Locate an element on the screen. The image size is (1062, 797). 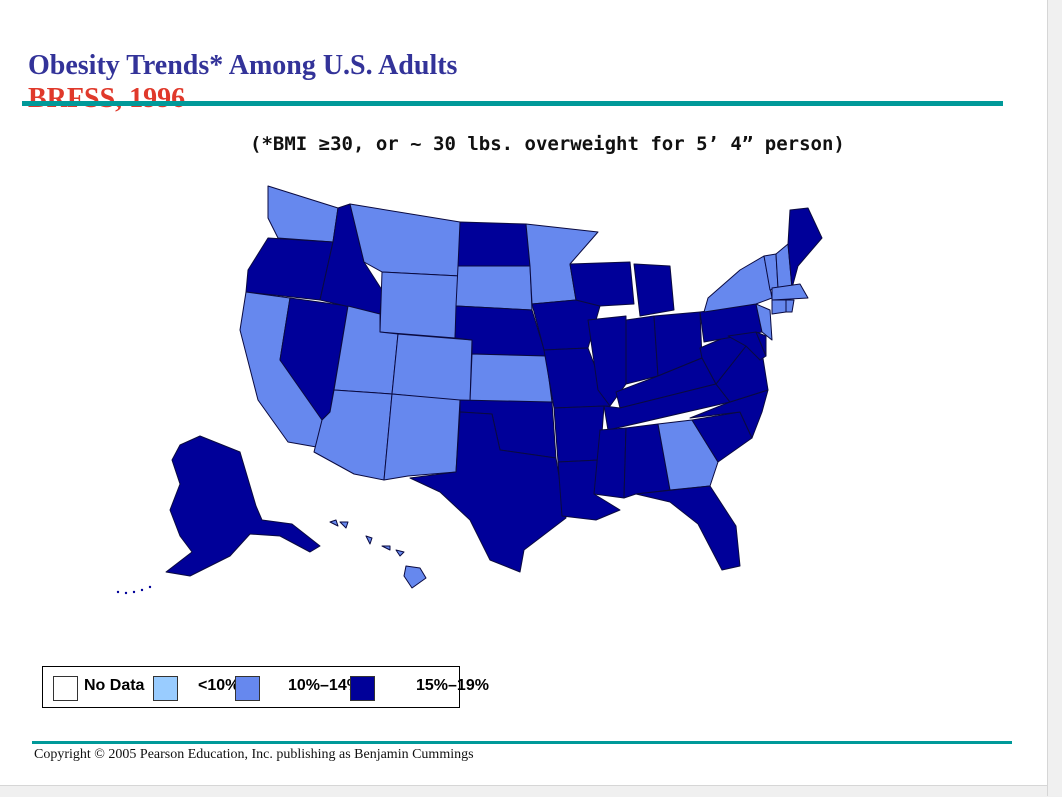
state-delaware is located at coordinates (761, 344).